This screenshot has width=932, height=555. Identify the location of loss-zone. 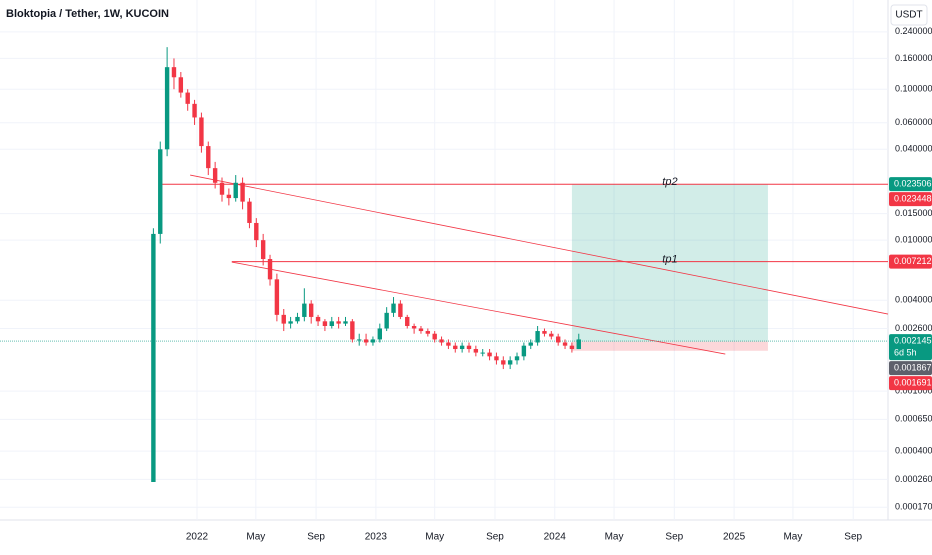
(669, 346).